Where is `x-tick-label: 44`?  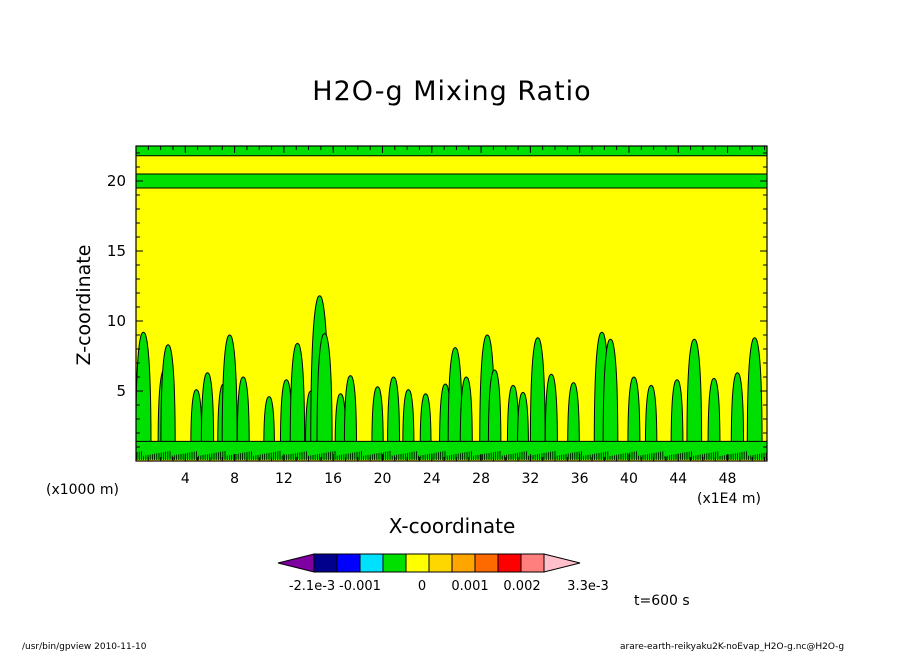
x-tick-label: 44 is located at coordinates (678, 479).